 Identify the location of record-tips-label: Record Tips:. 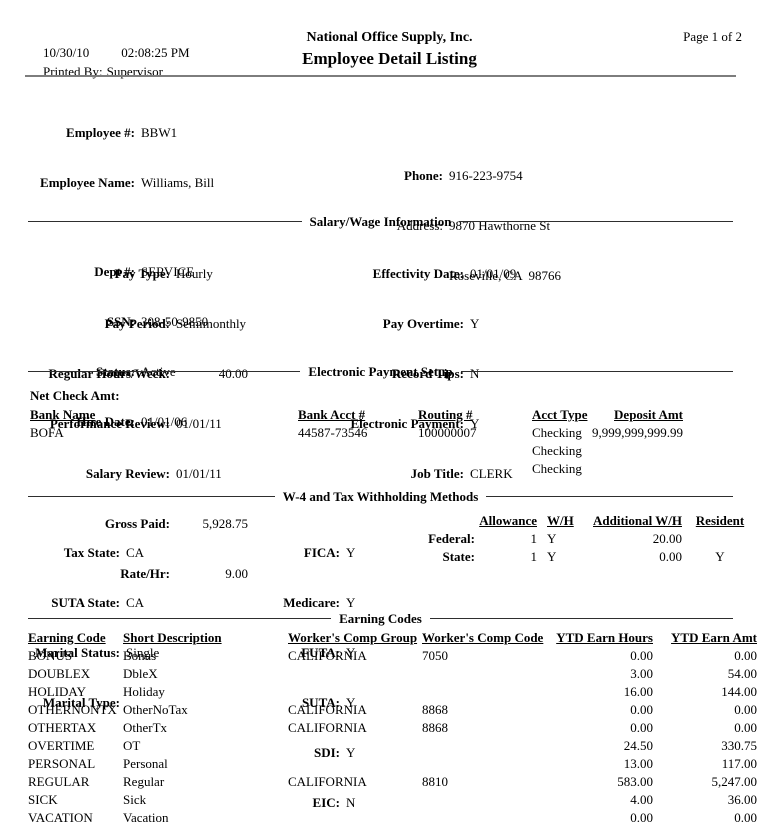
(427, 373).